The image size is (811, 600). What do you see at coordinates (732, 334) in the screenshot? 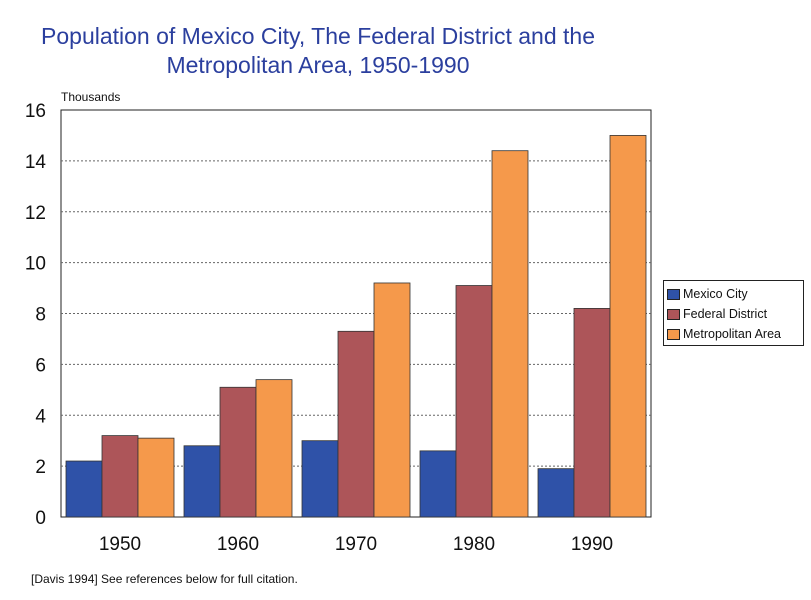
I see `legend-label-metropolitan-area: Metropolitan Area` at bounding box center [732, 334].